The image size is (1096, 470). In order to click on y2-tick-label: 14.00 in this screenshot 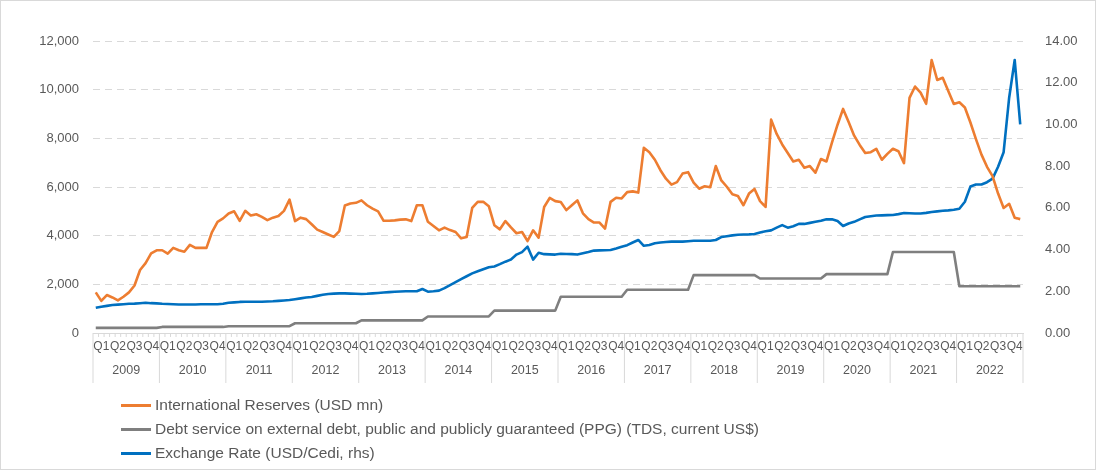, I will do `click(1061, 40)`.